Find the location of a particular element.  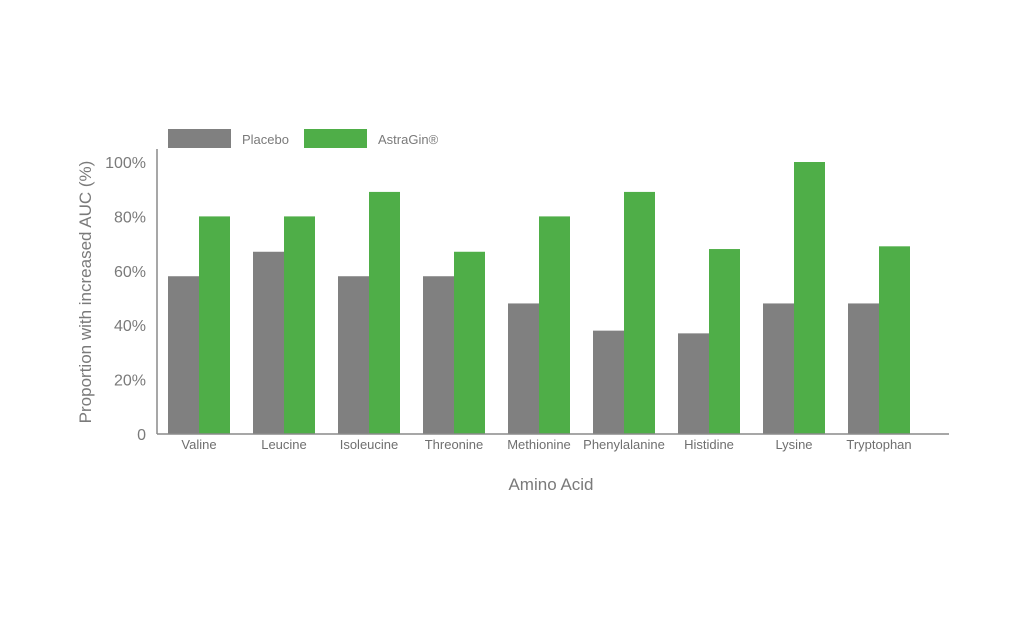

bar-placebo-methionine is located at coordinates (523, 368).